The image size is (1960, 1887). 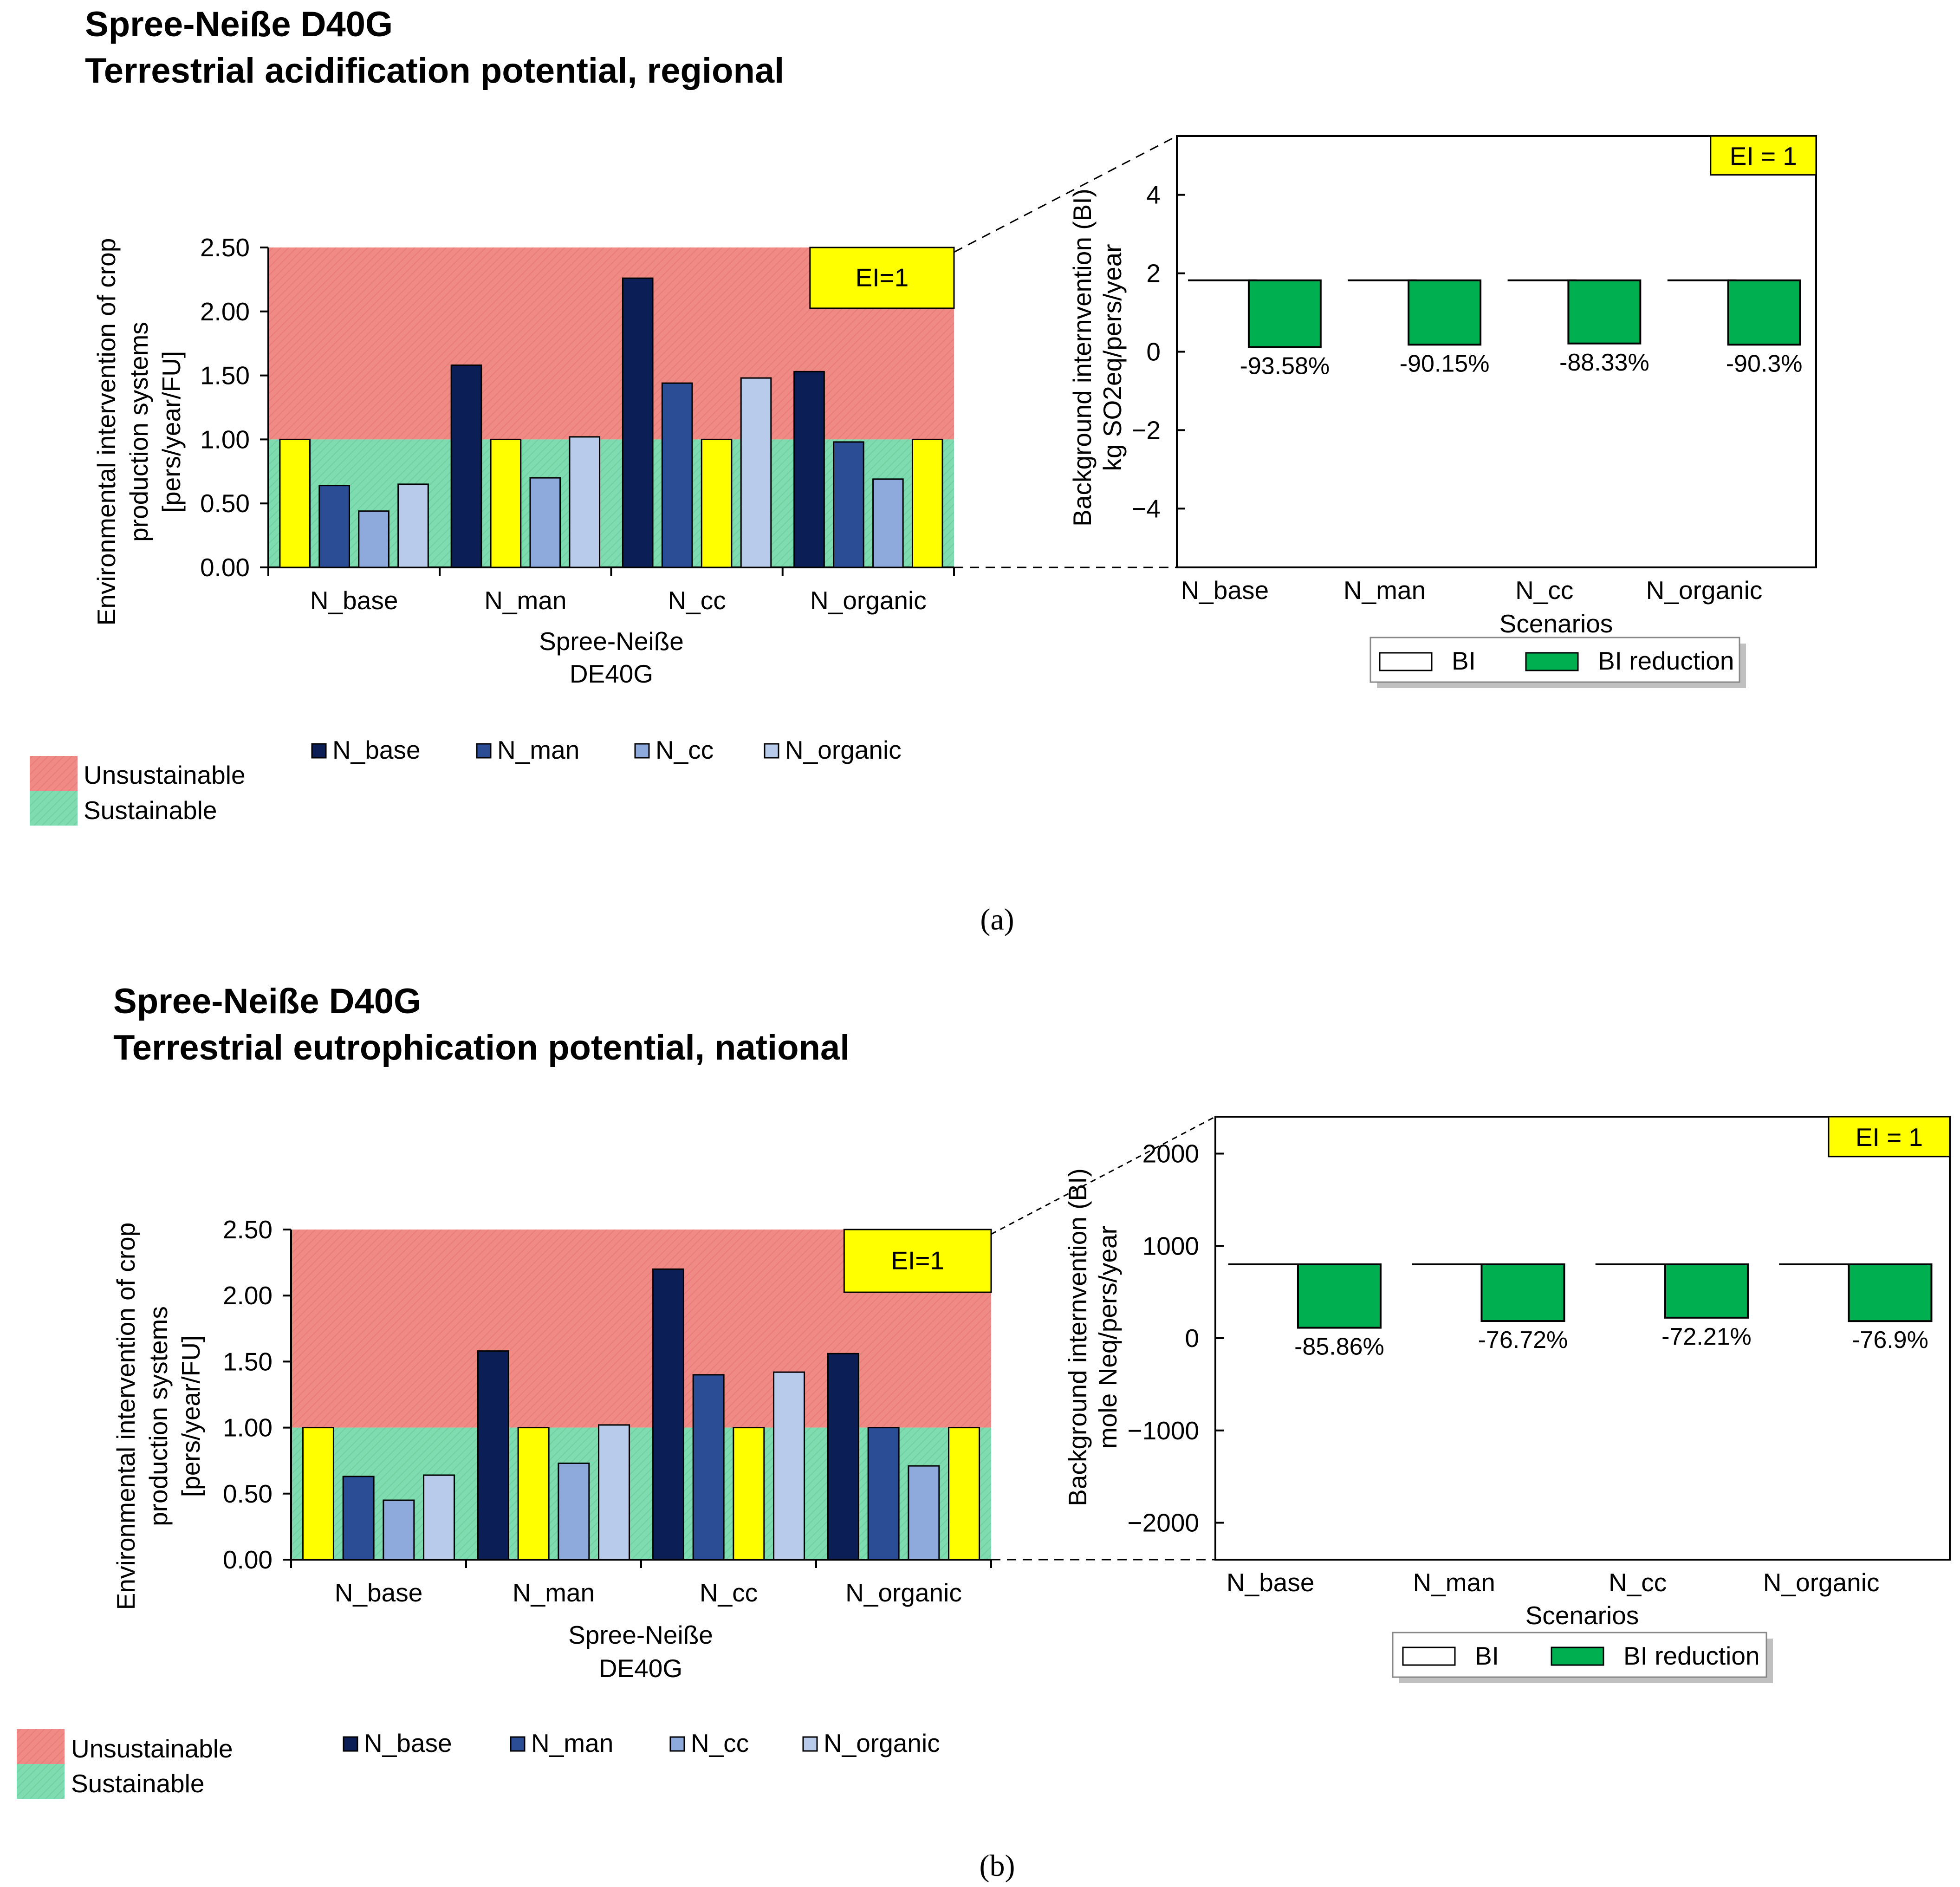 What do you see at coordinates (1382, 316) in the screenshot?
I see `bar-bi-n-man` at bounding box center [1382, 316].